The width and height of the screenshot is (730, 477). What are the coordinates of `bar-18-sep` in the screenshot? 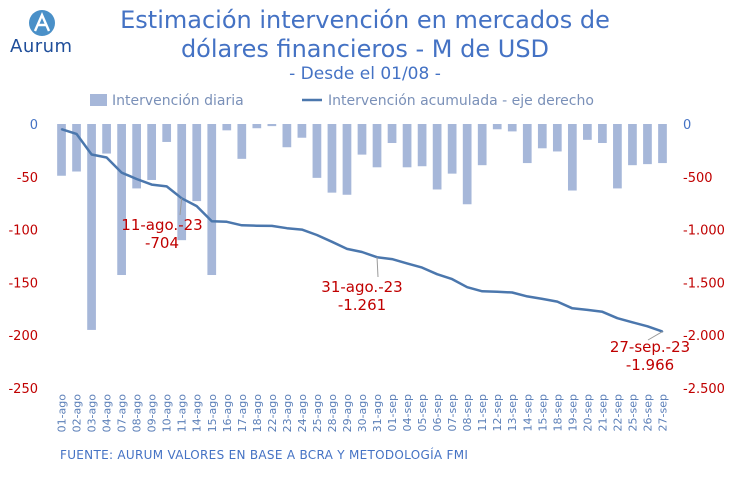 It's located at (557, 138).